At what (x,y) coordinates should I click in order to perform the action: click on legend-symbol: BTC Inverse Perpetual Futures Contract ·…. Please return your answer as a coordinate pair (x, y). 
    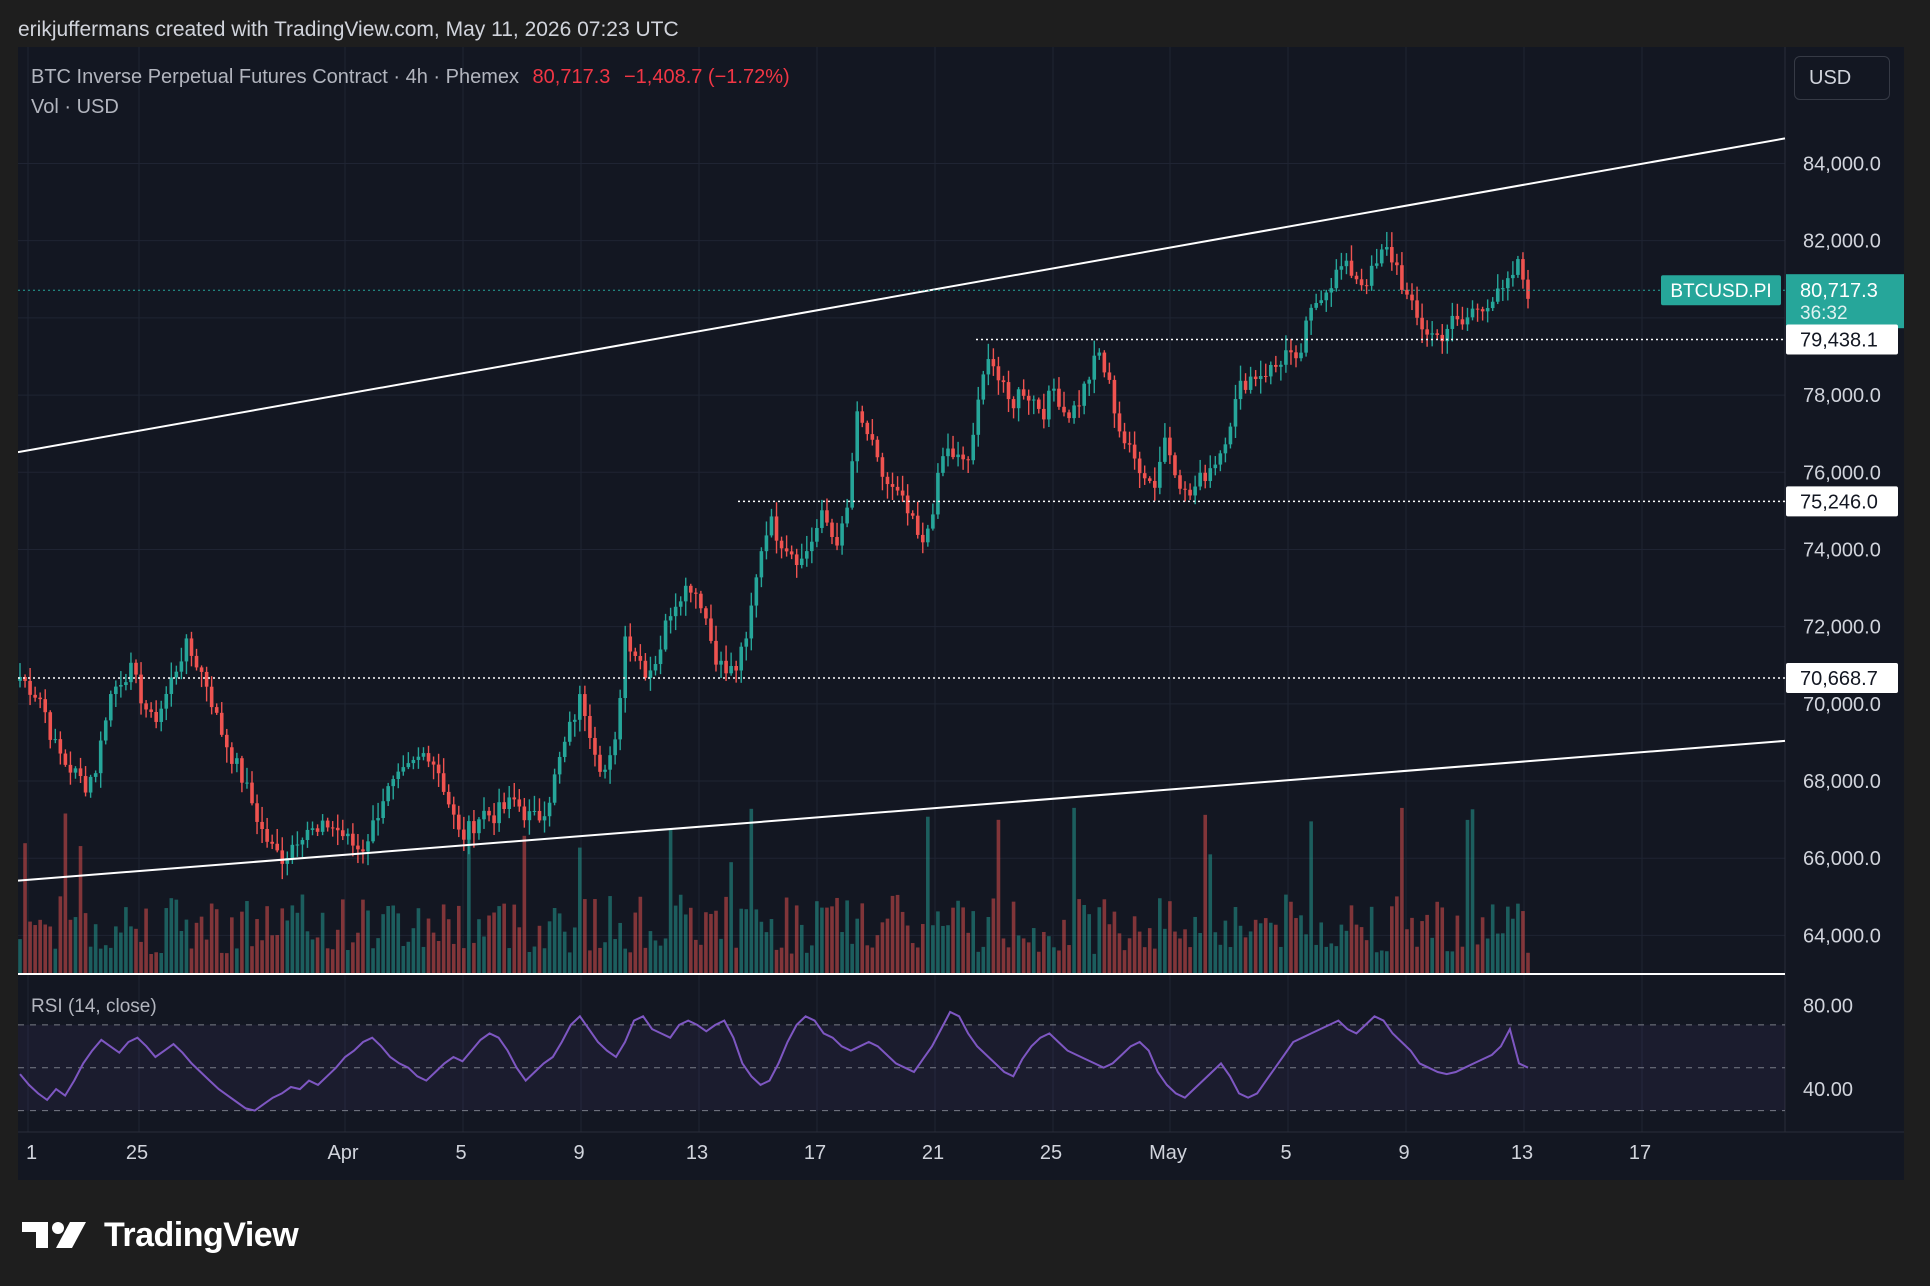
    Looking at the image, I should click on (275, 77).